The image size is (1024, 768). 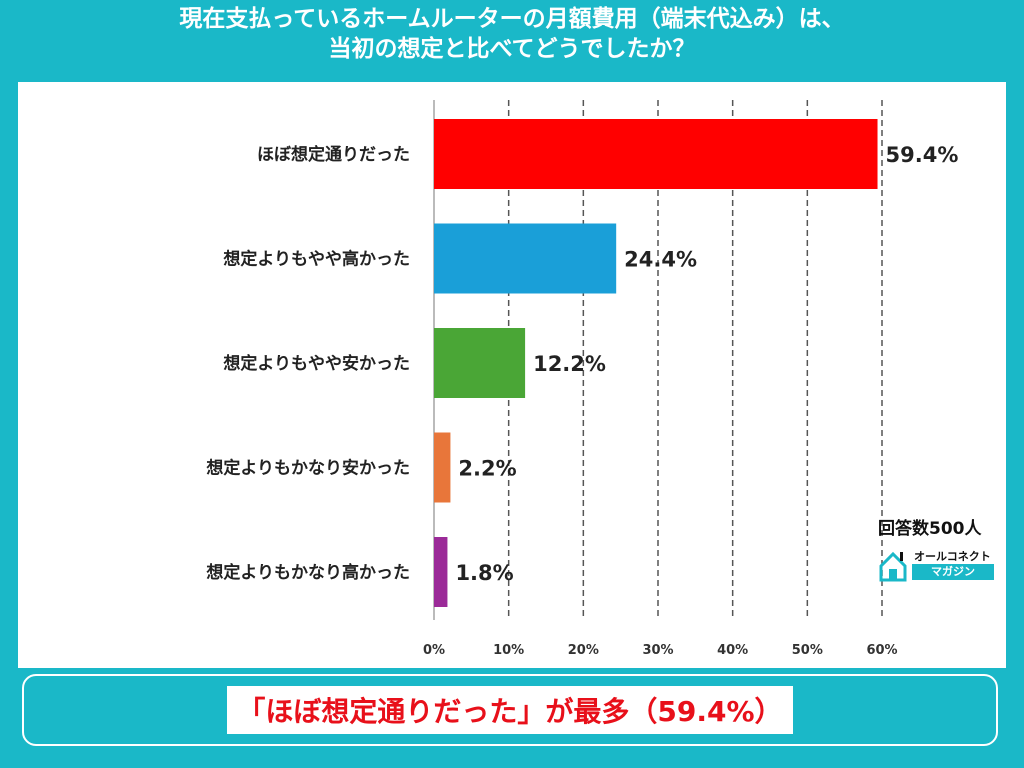 What do you see at coordinates (953, 572) in the screenshot?
I see `logo-text-bottom: マガジン` at bounding box center [953, 572].